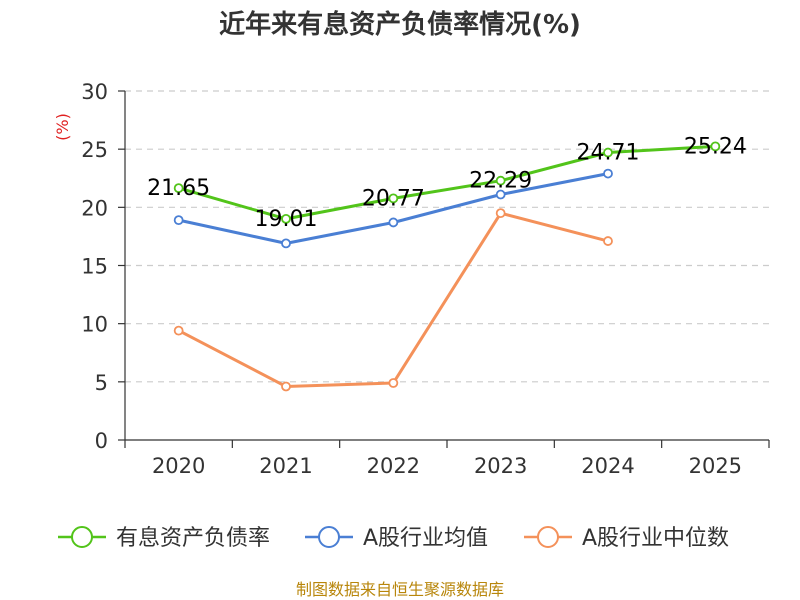 This screenshot has width=800, height=600. What do you see at coordinates (94, 325) in the screenshot?
I see `y-tick-label: 10` at bounding box center [94, 325].